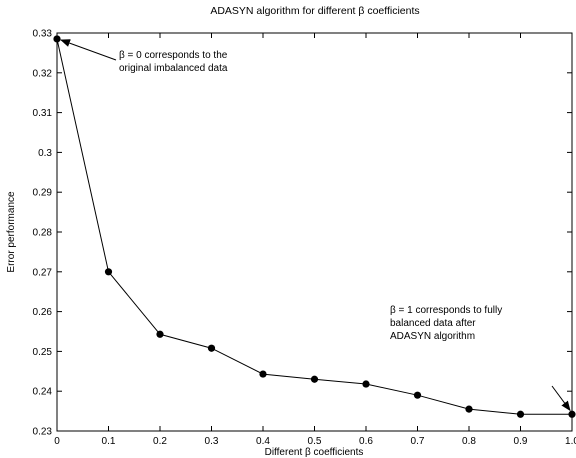  I want to click on y-tick-label: 0.33, so click(43, 34).